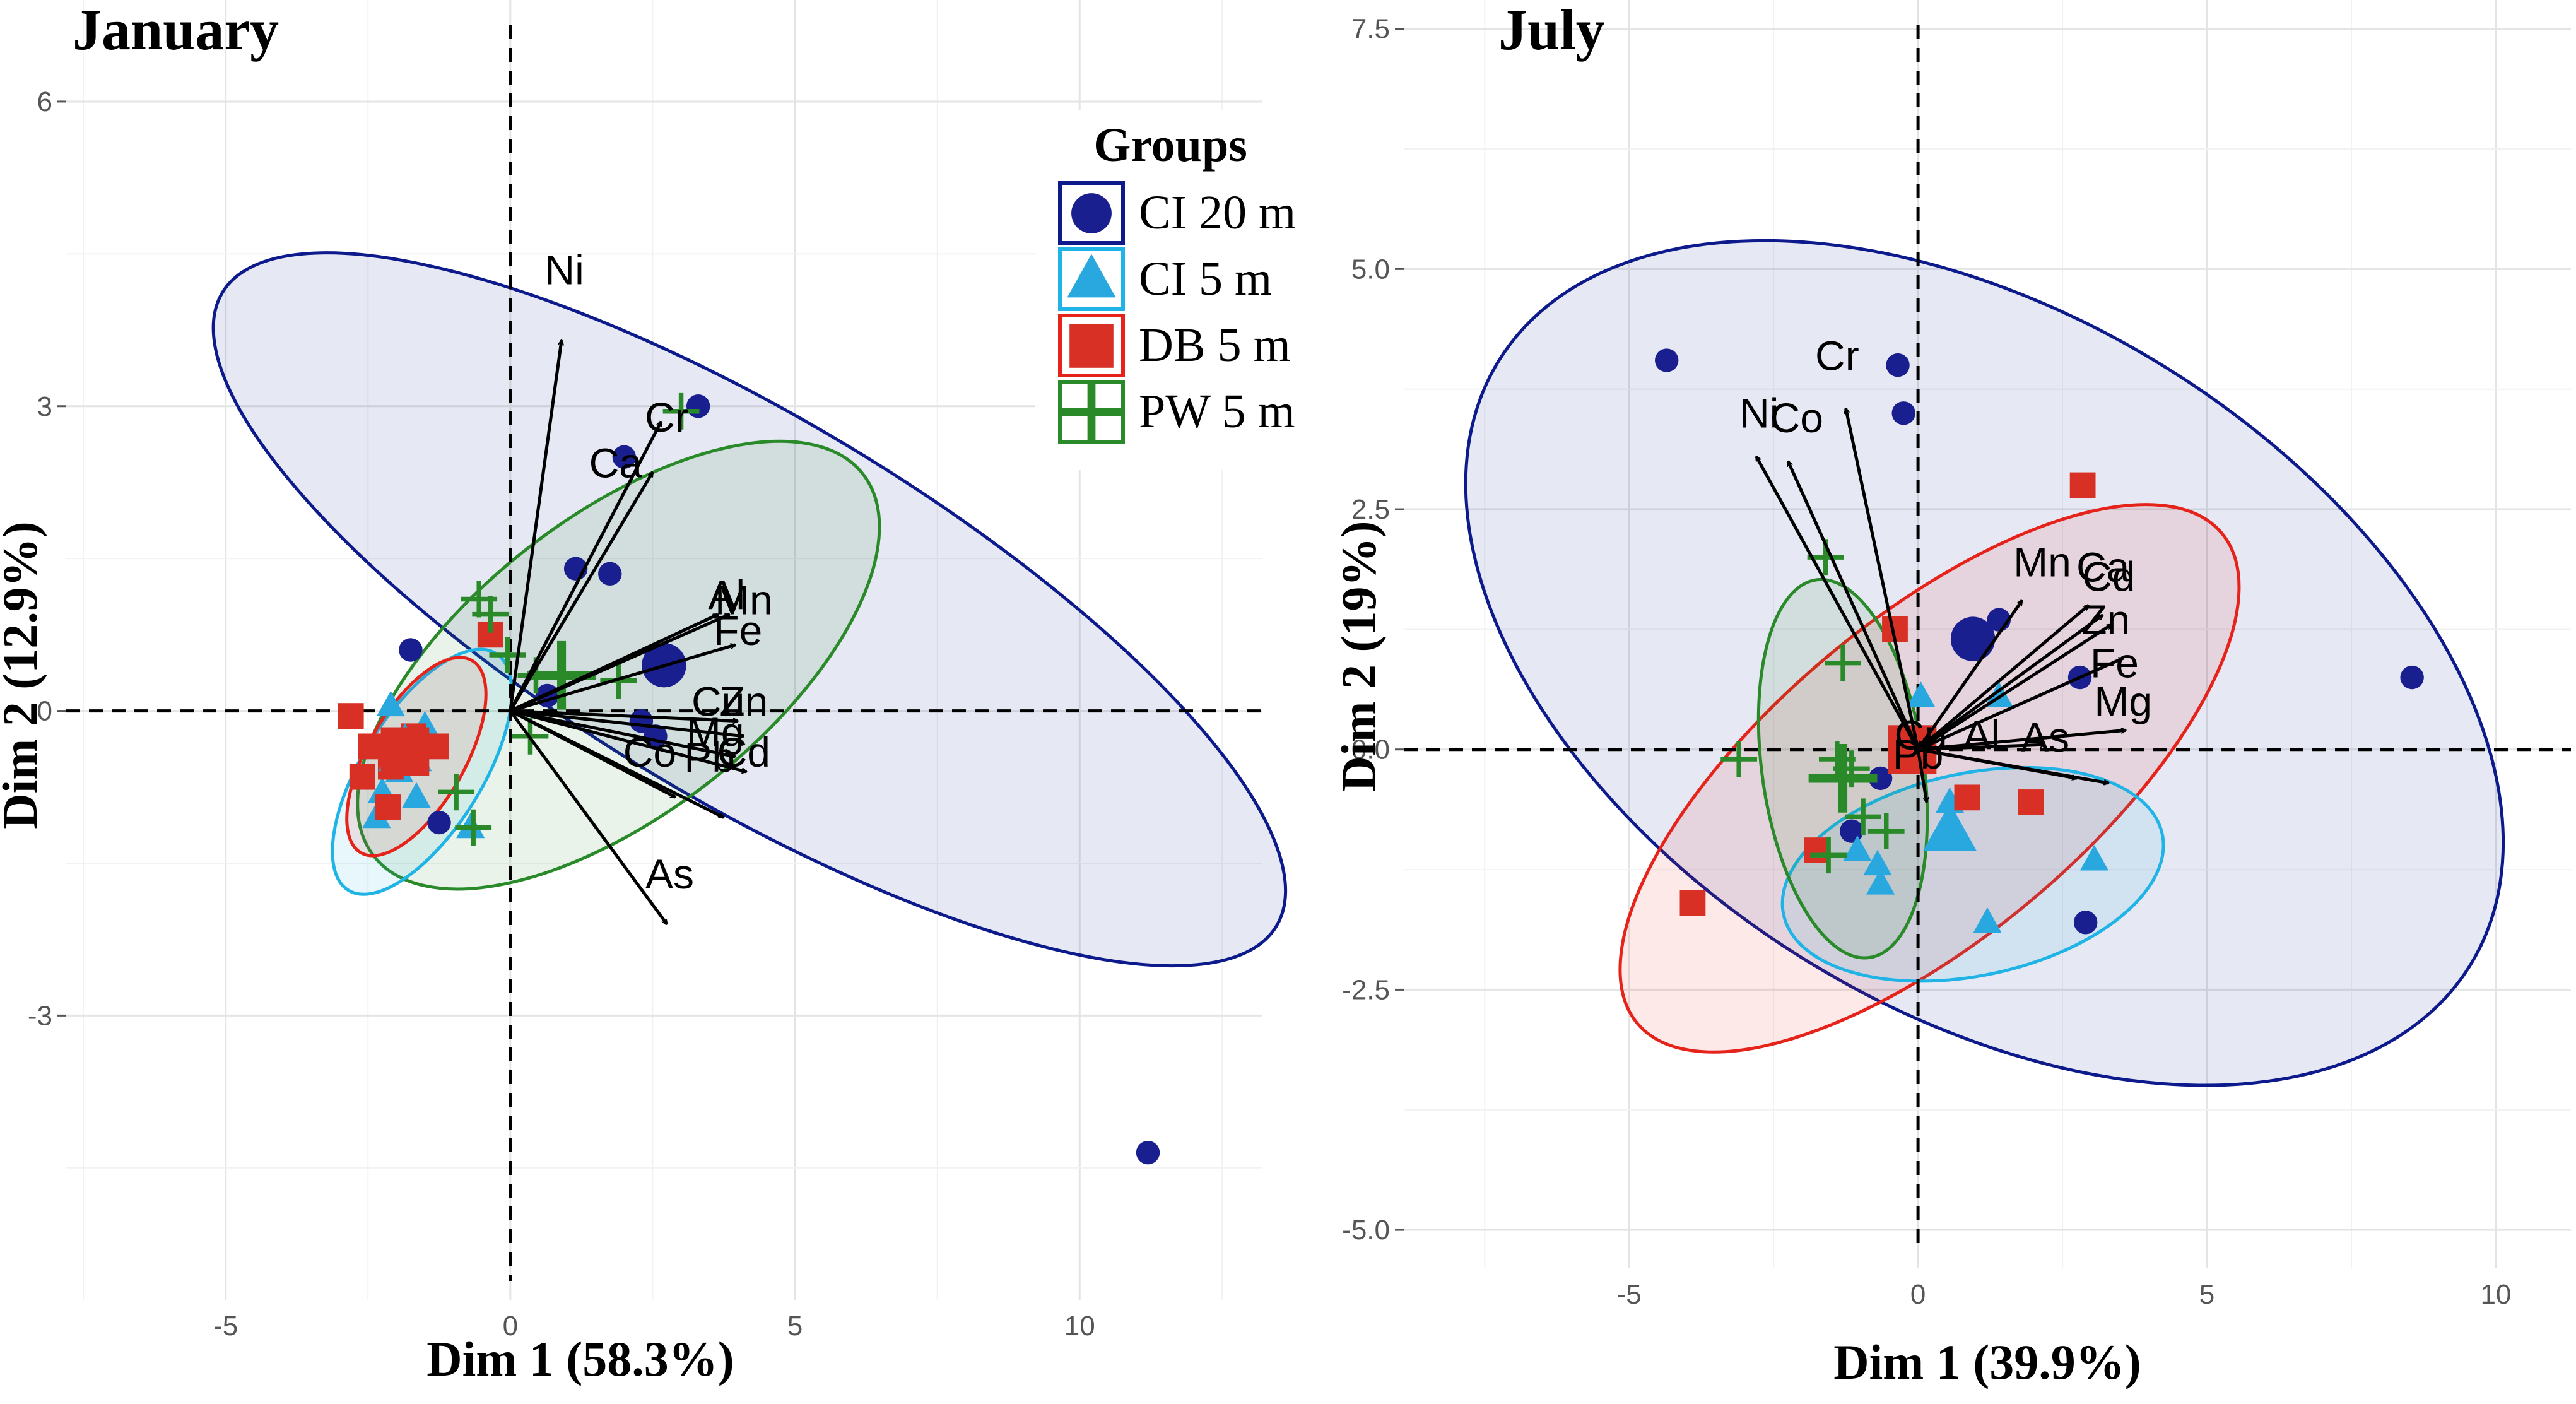 The height and width of the screenshot is (1404, 2576). I want to click on july-vector-label-fe: Fe, so click(2114, 663).